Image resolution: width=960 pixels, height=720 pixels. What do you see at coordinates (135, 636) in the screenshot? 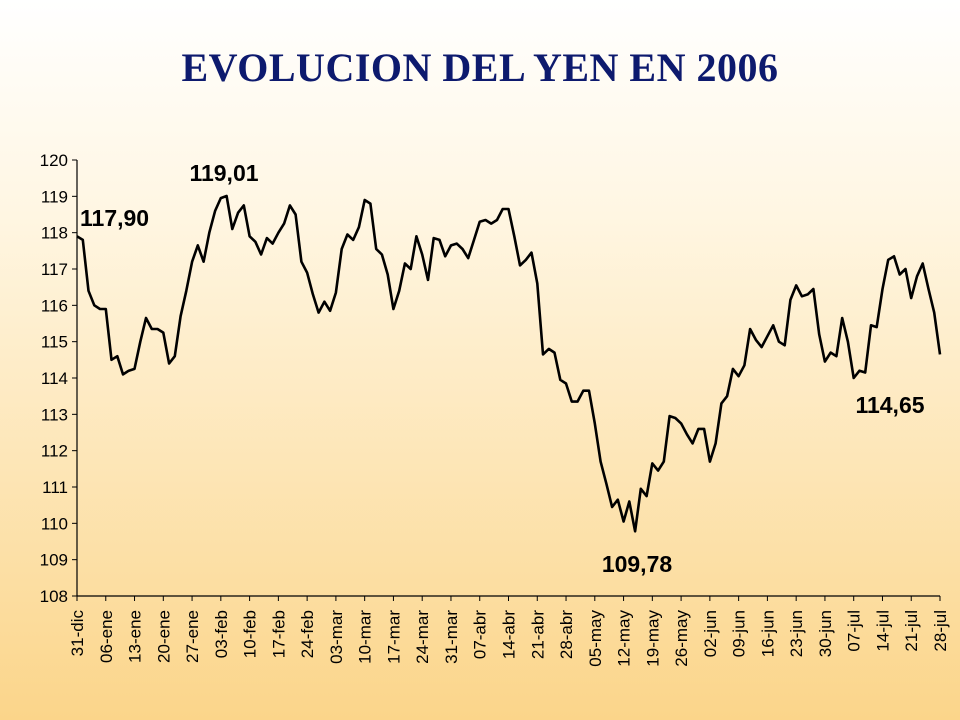
I see `x-tick-label: 13-ene` at bounding box center [135, 636].